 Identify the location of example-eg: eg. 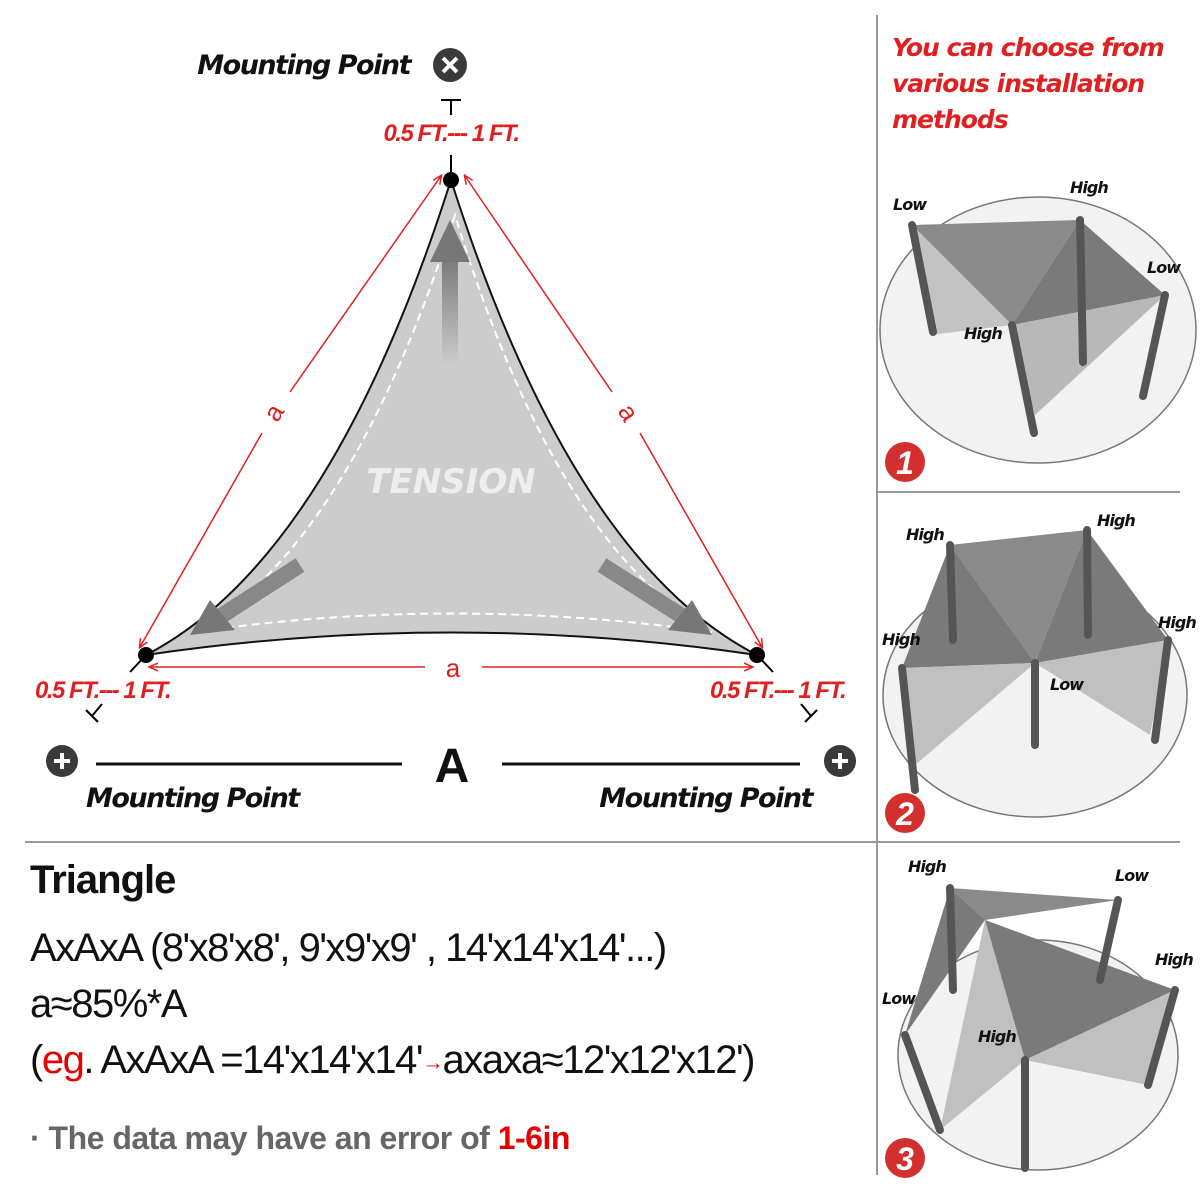
(63, 1060).